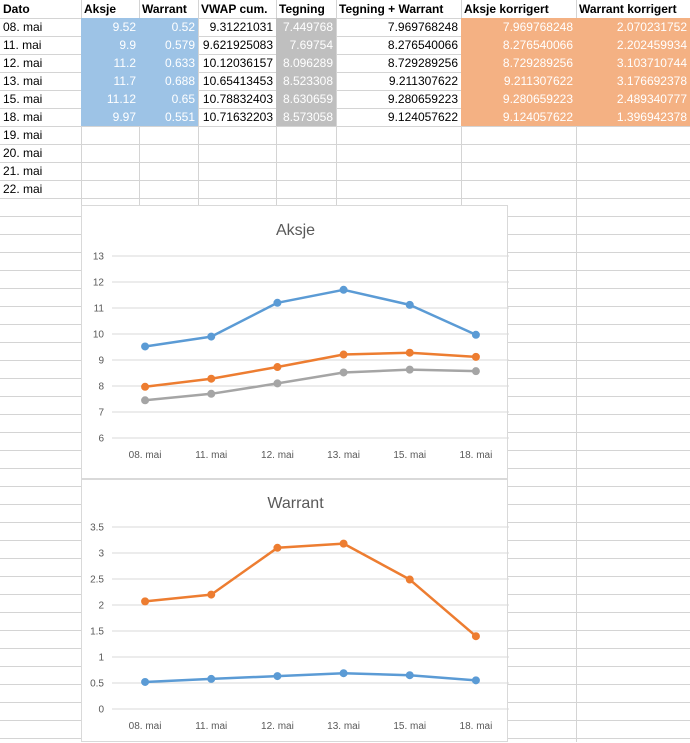 This screenshot has height=743, width=690. What do you see at coordinates (23, 135) in the screenshot?
I see `table-cell: 19. mai` at bounding box center [23, 135].